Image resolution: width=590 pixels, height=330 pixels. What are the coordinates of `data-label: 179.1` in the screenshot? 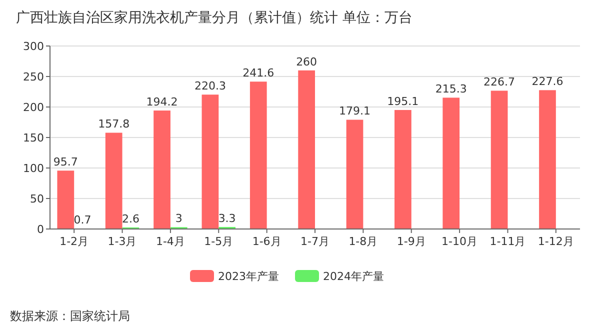 It's located at (354, 111).